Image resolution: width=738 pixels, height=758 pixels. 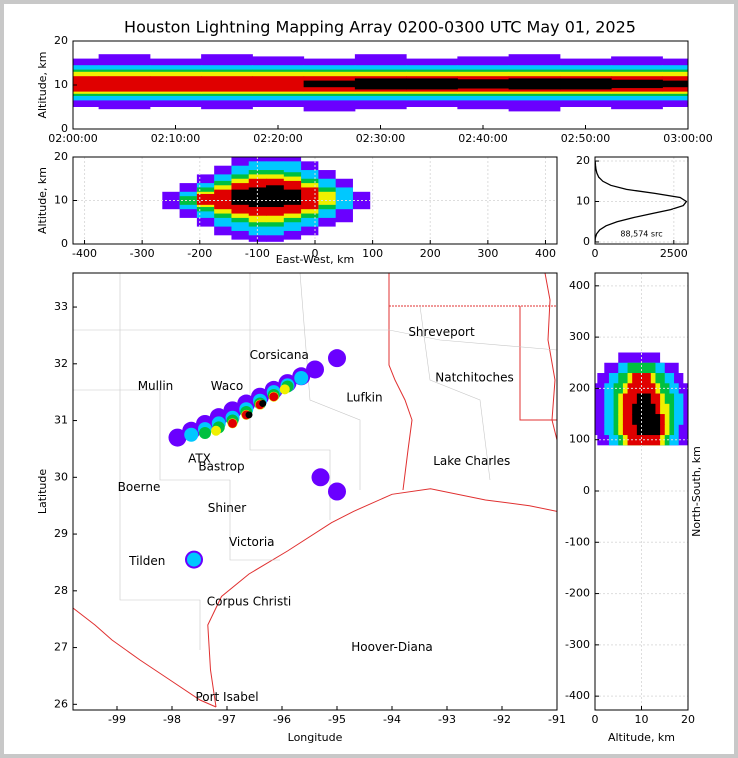 I want to click on x-tick-label: -93, so click(x=447, y=719).